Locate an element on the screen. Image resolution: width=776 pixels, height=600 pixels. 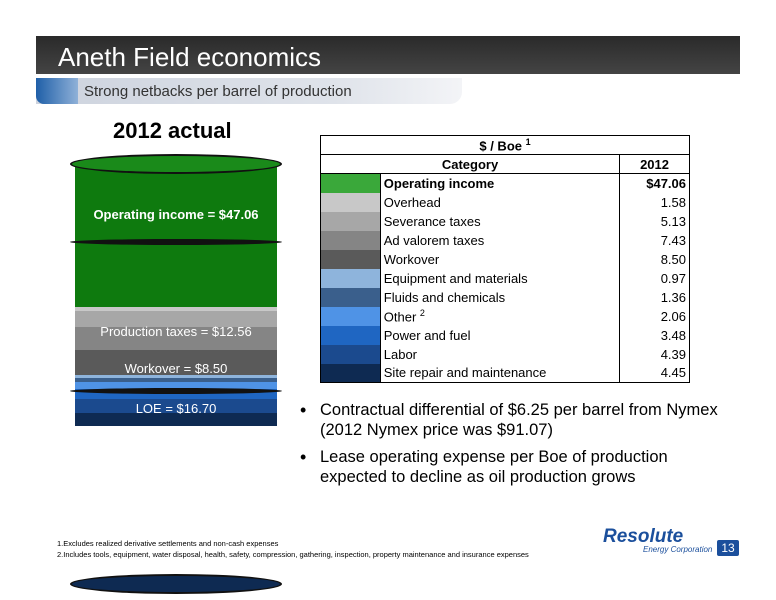
slide-title: Aneth Field economics is located at coordinates (190, 57).